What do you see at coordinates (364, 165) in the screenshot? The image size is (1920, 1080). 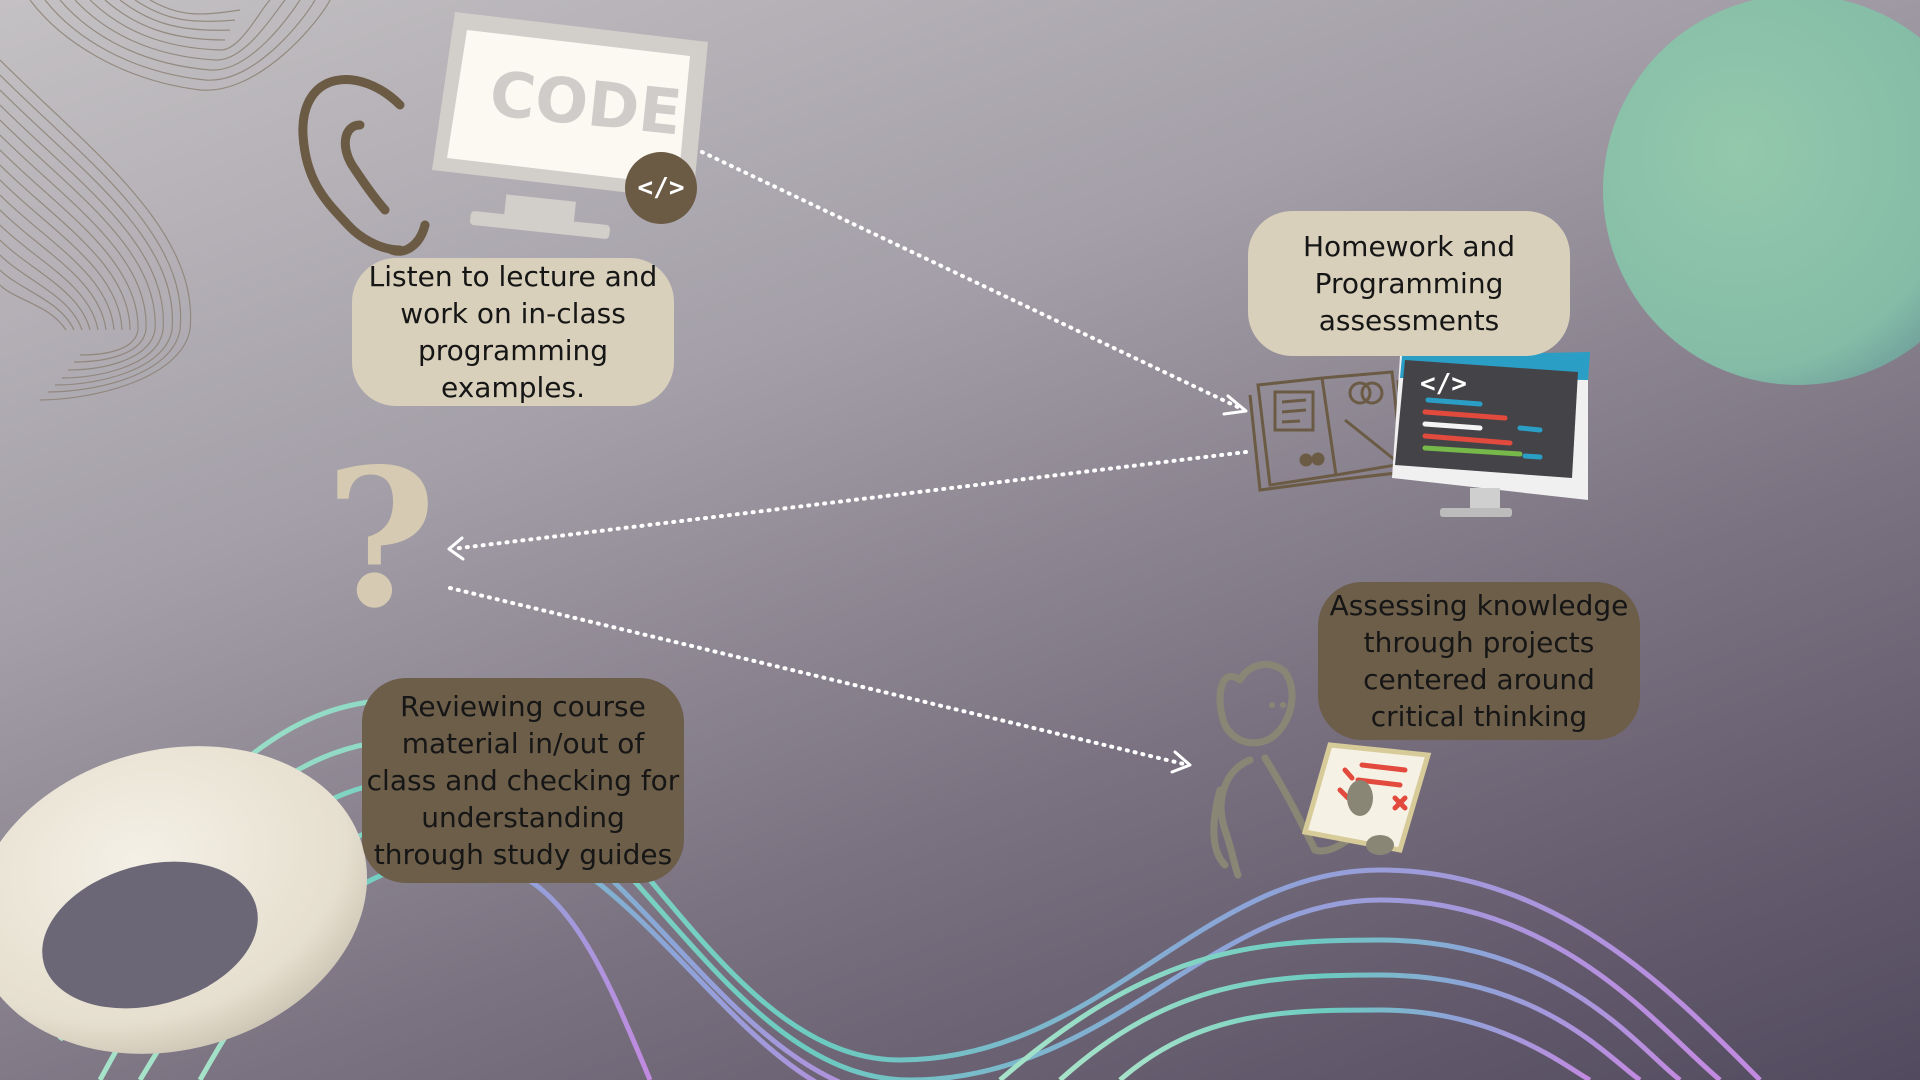 I see `ear-icon` at bounding box center [364, 165].